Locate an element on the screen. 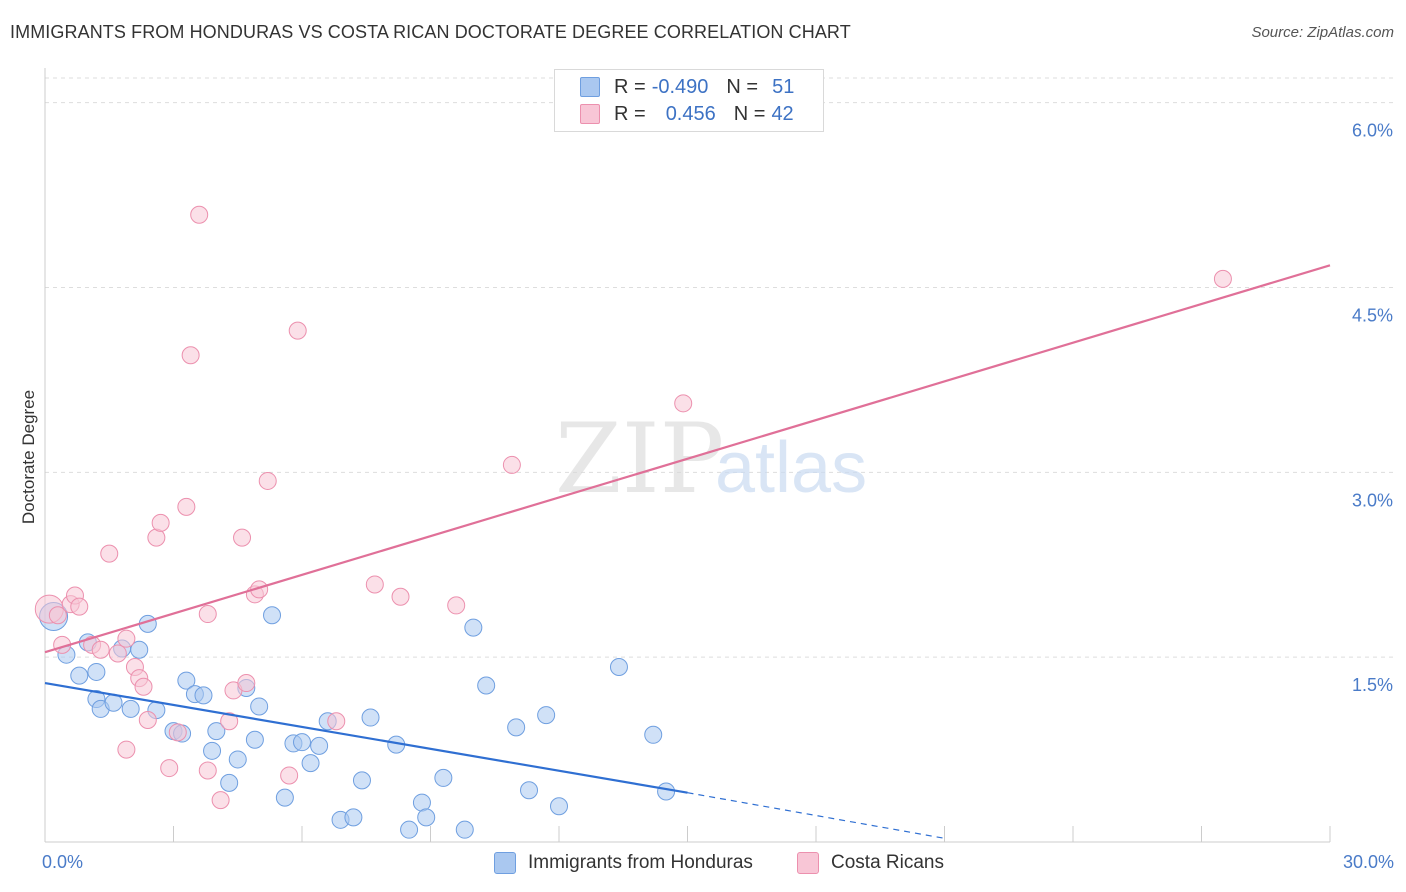  stats-legend: R = -0.490 N = 51 R = 0.456 N = 42 is located at coordinates (689, 100).